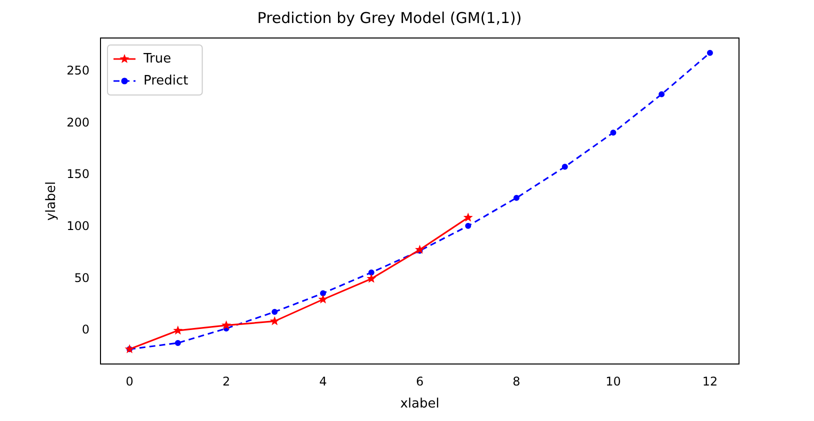 The image size is (814, 421). Describe the element at coordinates (516, 381) in the screenshot. I see `x-tick-label: 8` at that location.